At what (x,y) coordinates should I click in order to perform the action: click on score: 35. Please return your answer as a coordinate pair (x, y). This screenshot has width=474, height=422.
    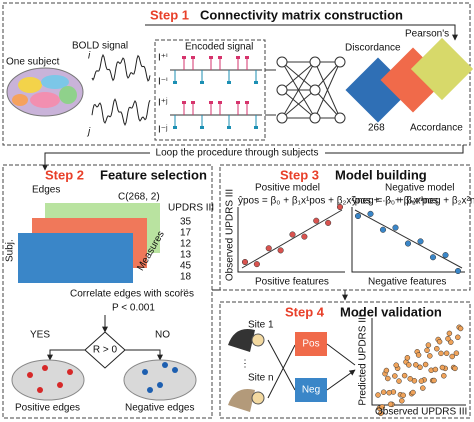
    Looking at the image, I should click on (186, 222).